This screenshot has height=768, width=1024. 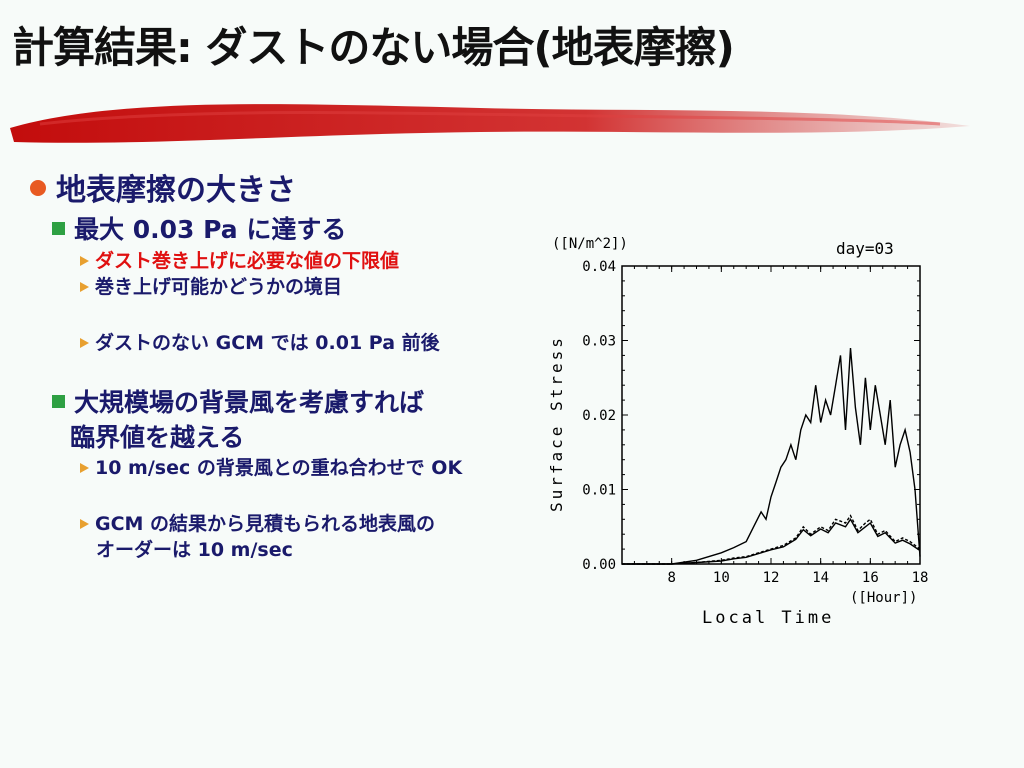 What do you see at coordinates (590, 244) in the screenshot?
I see `unit-label: ([N/m^2])` at bounding box center [590, 244].